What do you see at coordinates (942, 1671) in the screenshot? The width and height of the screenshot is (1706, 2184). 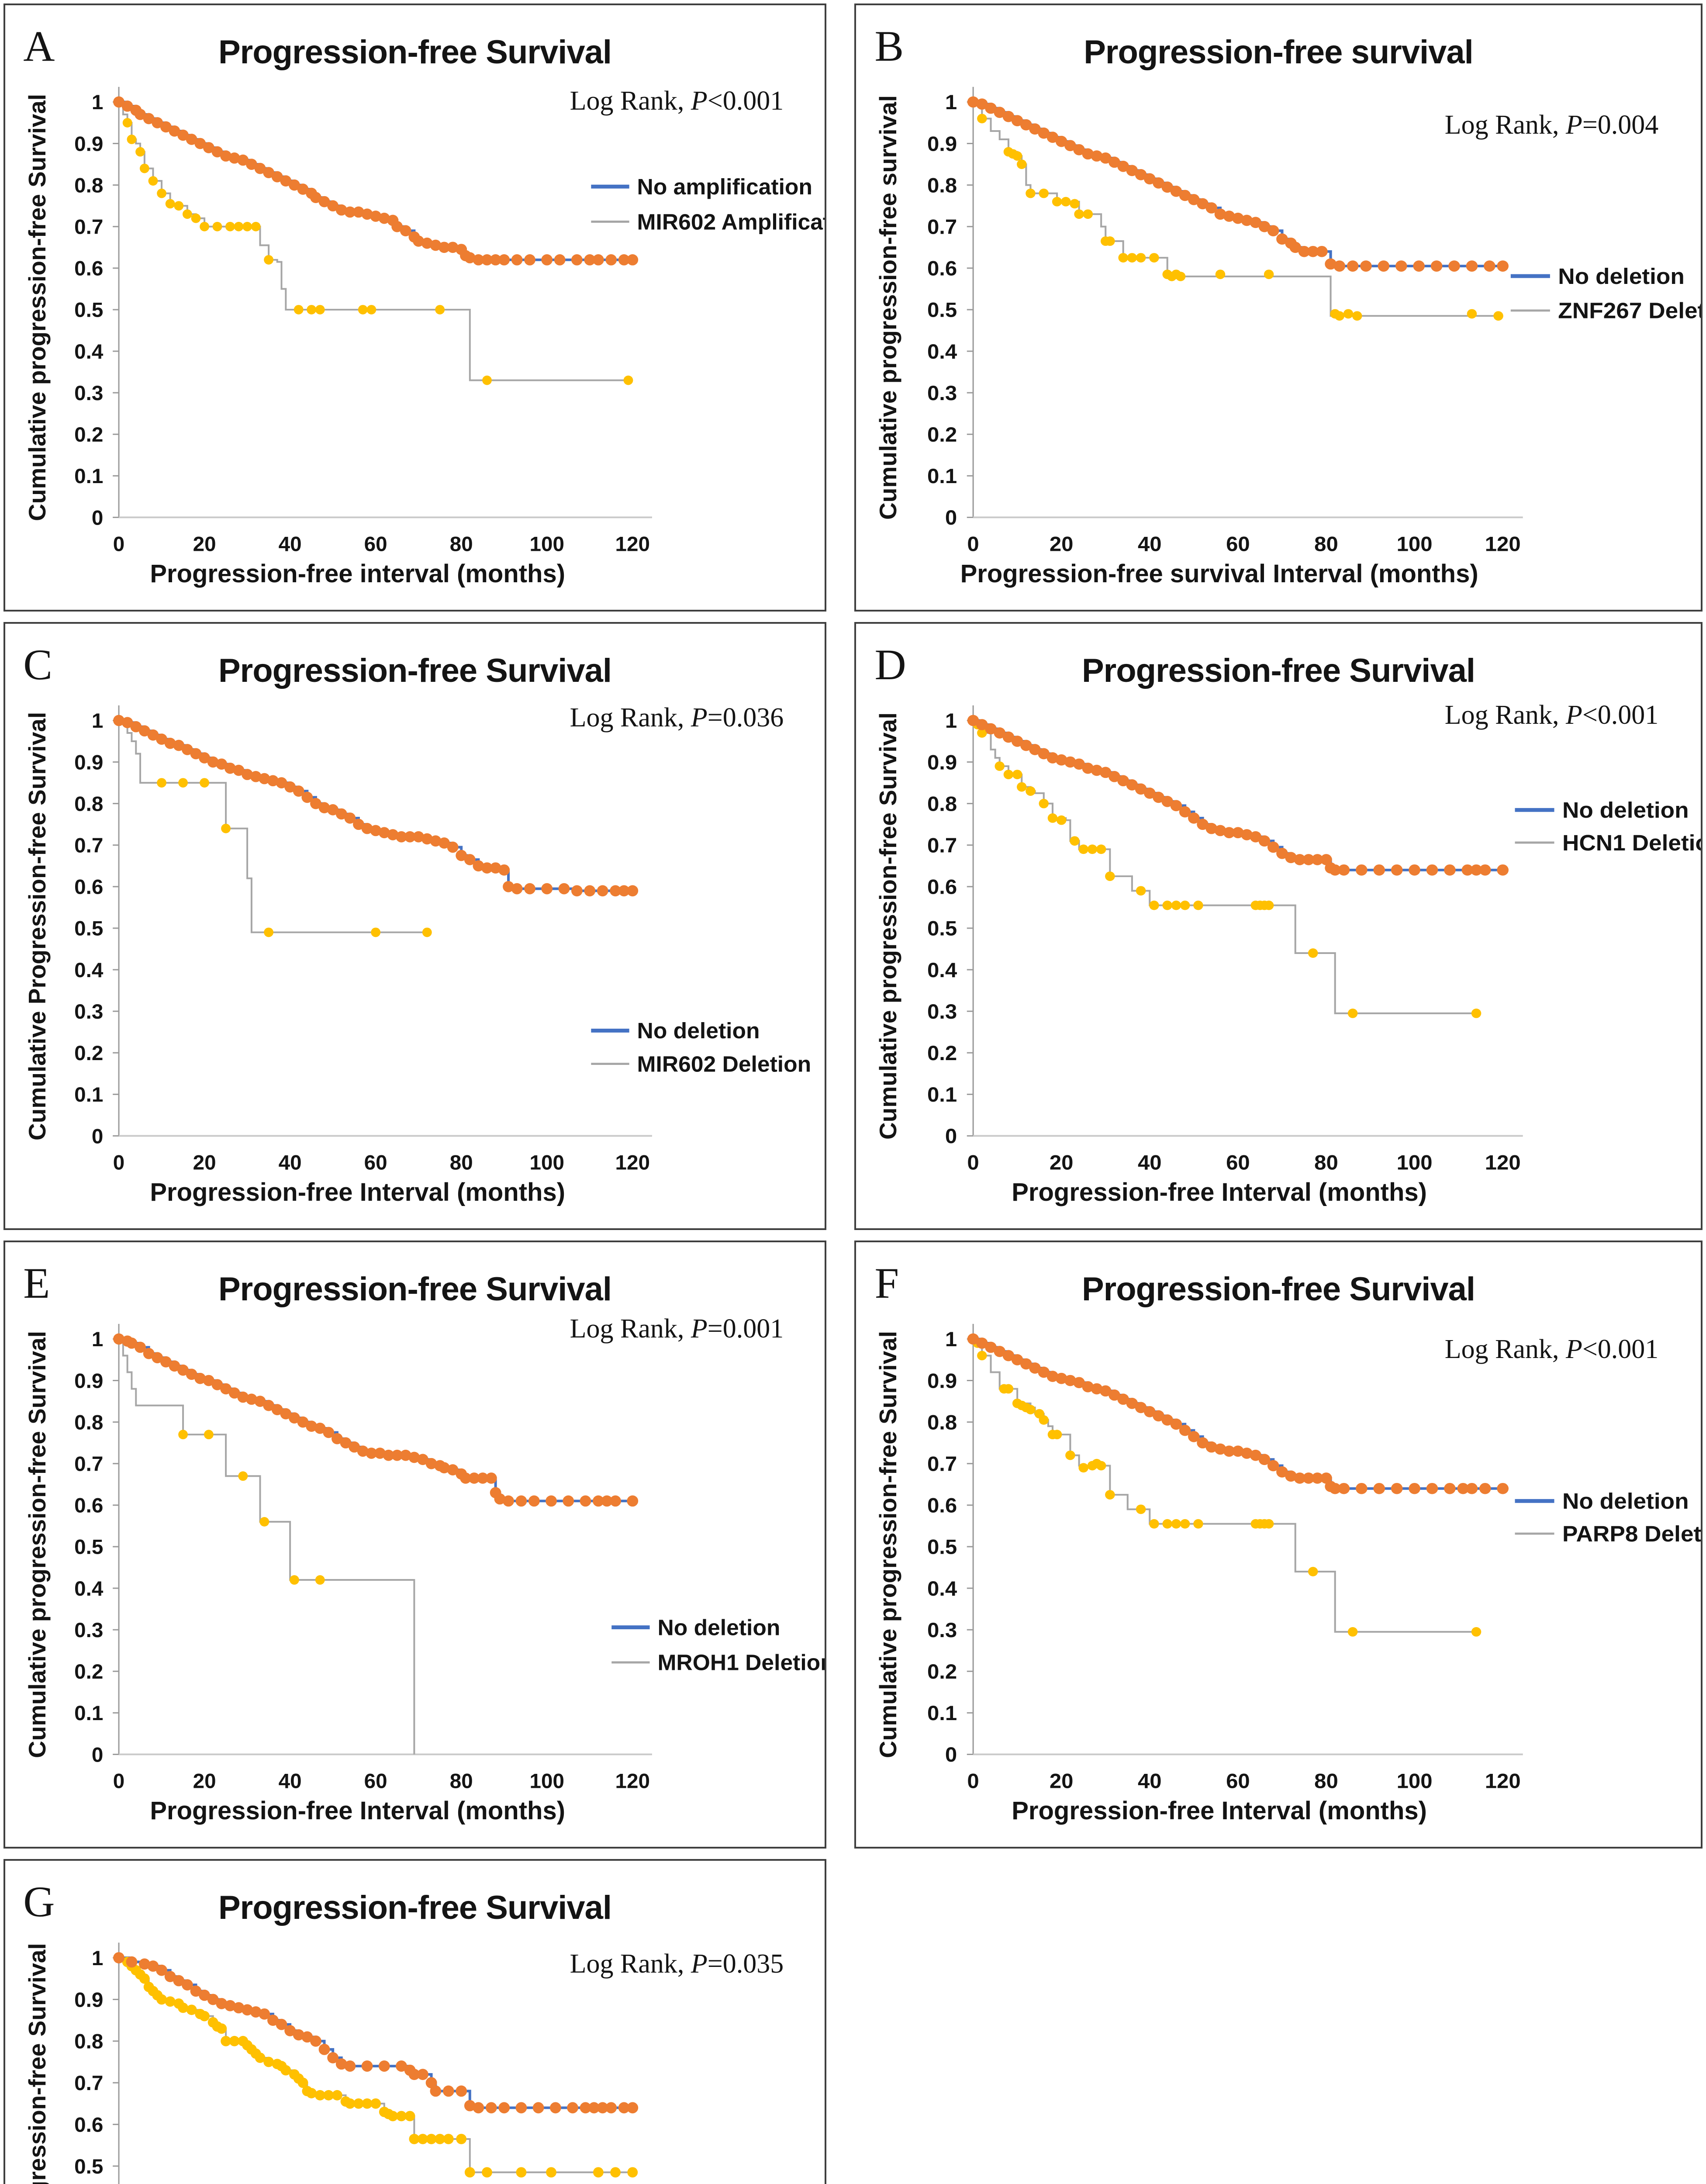 I see `y-tick-label: 0.2` at bounding box center [942, 1671].